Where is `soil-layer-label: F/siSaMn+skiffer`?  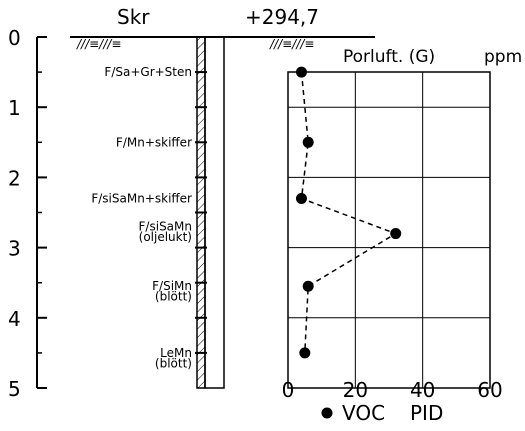
soil-layer-label: F/siSaMn+skiffer is located at coordinates (141, 198).